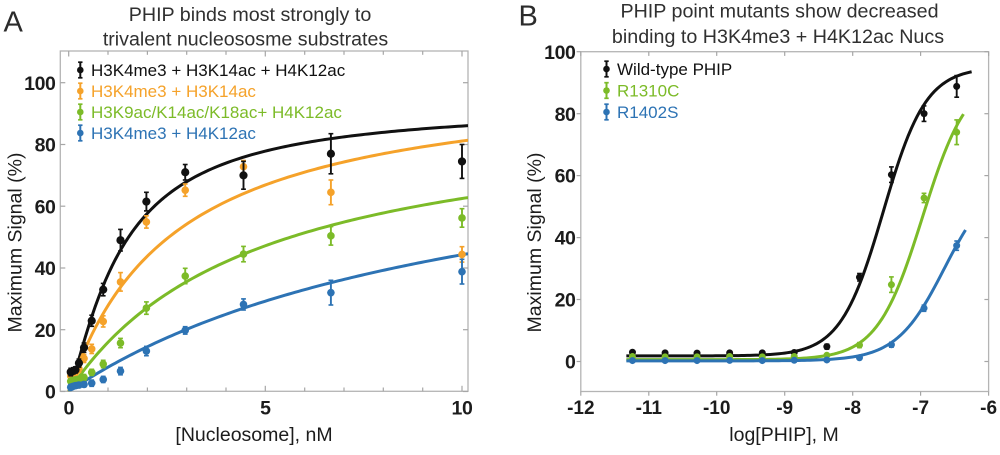  What do you see at coordinates (988, 408) in the screenshot?
I see `svg-text: -6` at bounding box center [988, 408].